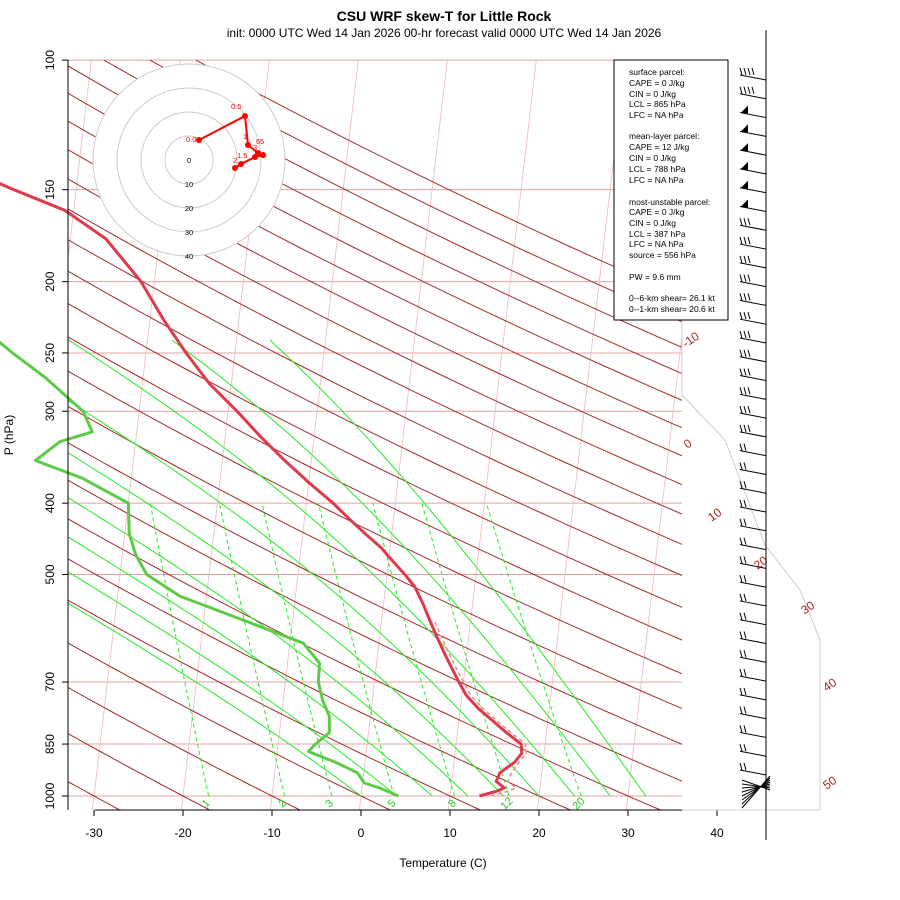  Describe the element at coordinates (183, 833) in the screenshot. I see `x-tick-label: -20` at that location.